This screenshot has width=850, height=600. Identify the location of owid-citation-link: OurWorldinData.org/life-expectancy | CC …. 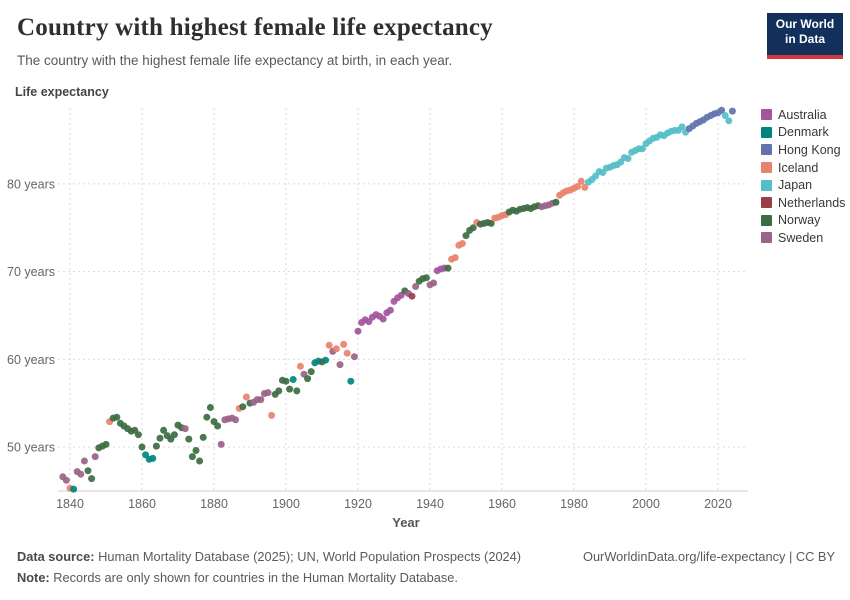
(708, 556).